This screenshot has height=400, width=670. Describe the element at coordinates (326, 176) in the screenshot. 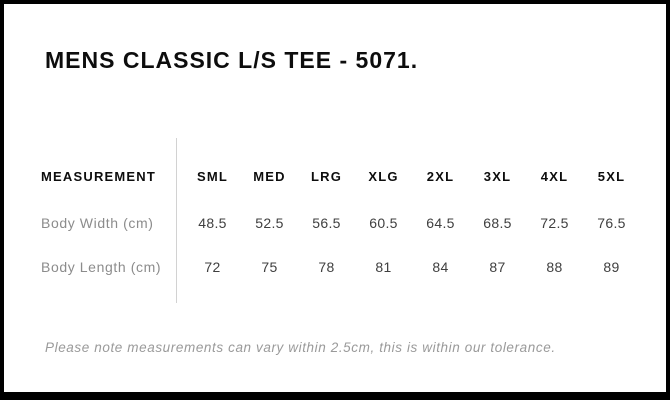

I see `column-header-lrg: LRG` at that location.